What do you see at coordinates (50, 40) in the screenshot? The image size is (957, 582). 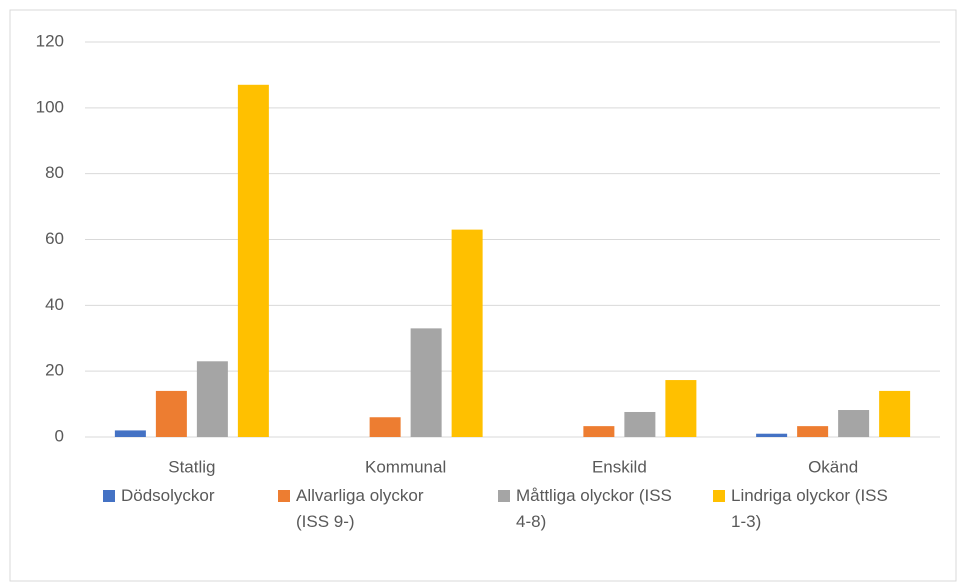 I see `y-tick-label: 120` at bounding box center [50, 40].